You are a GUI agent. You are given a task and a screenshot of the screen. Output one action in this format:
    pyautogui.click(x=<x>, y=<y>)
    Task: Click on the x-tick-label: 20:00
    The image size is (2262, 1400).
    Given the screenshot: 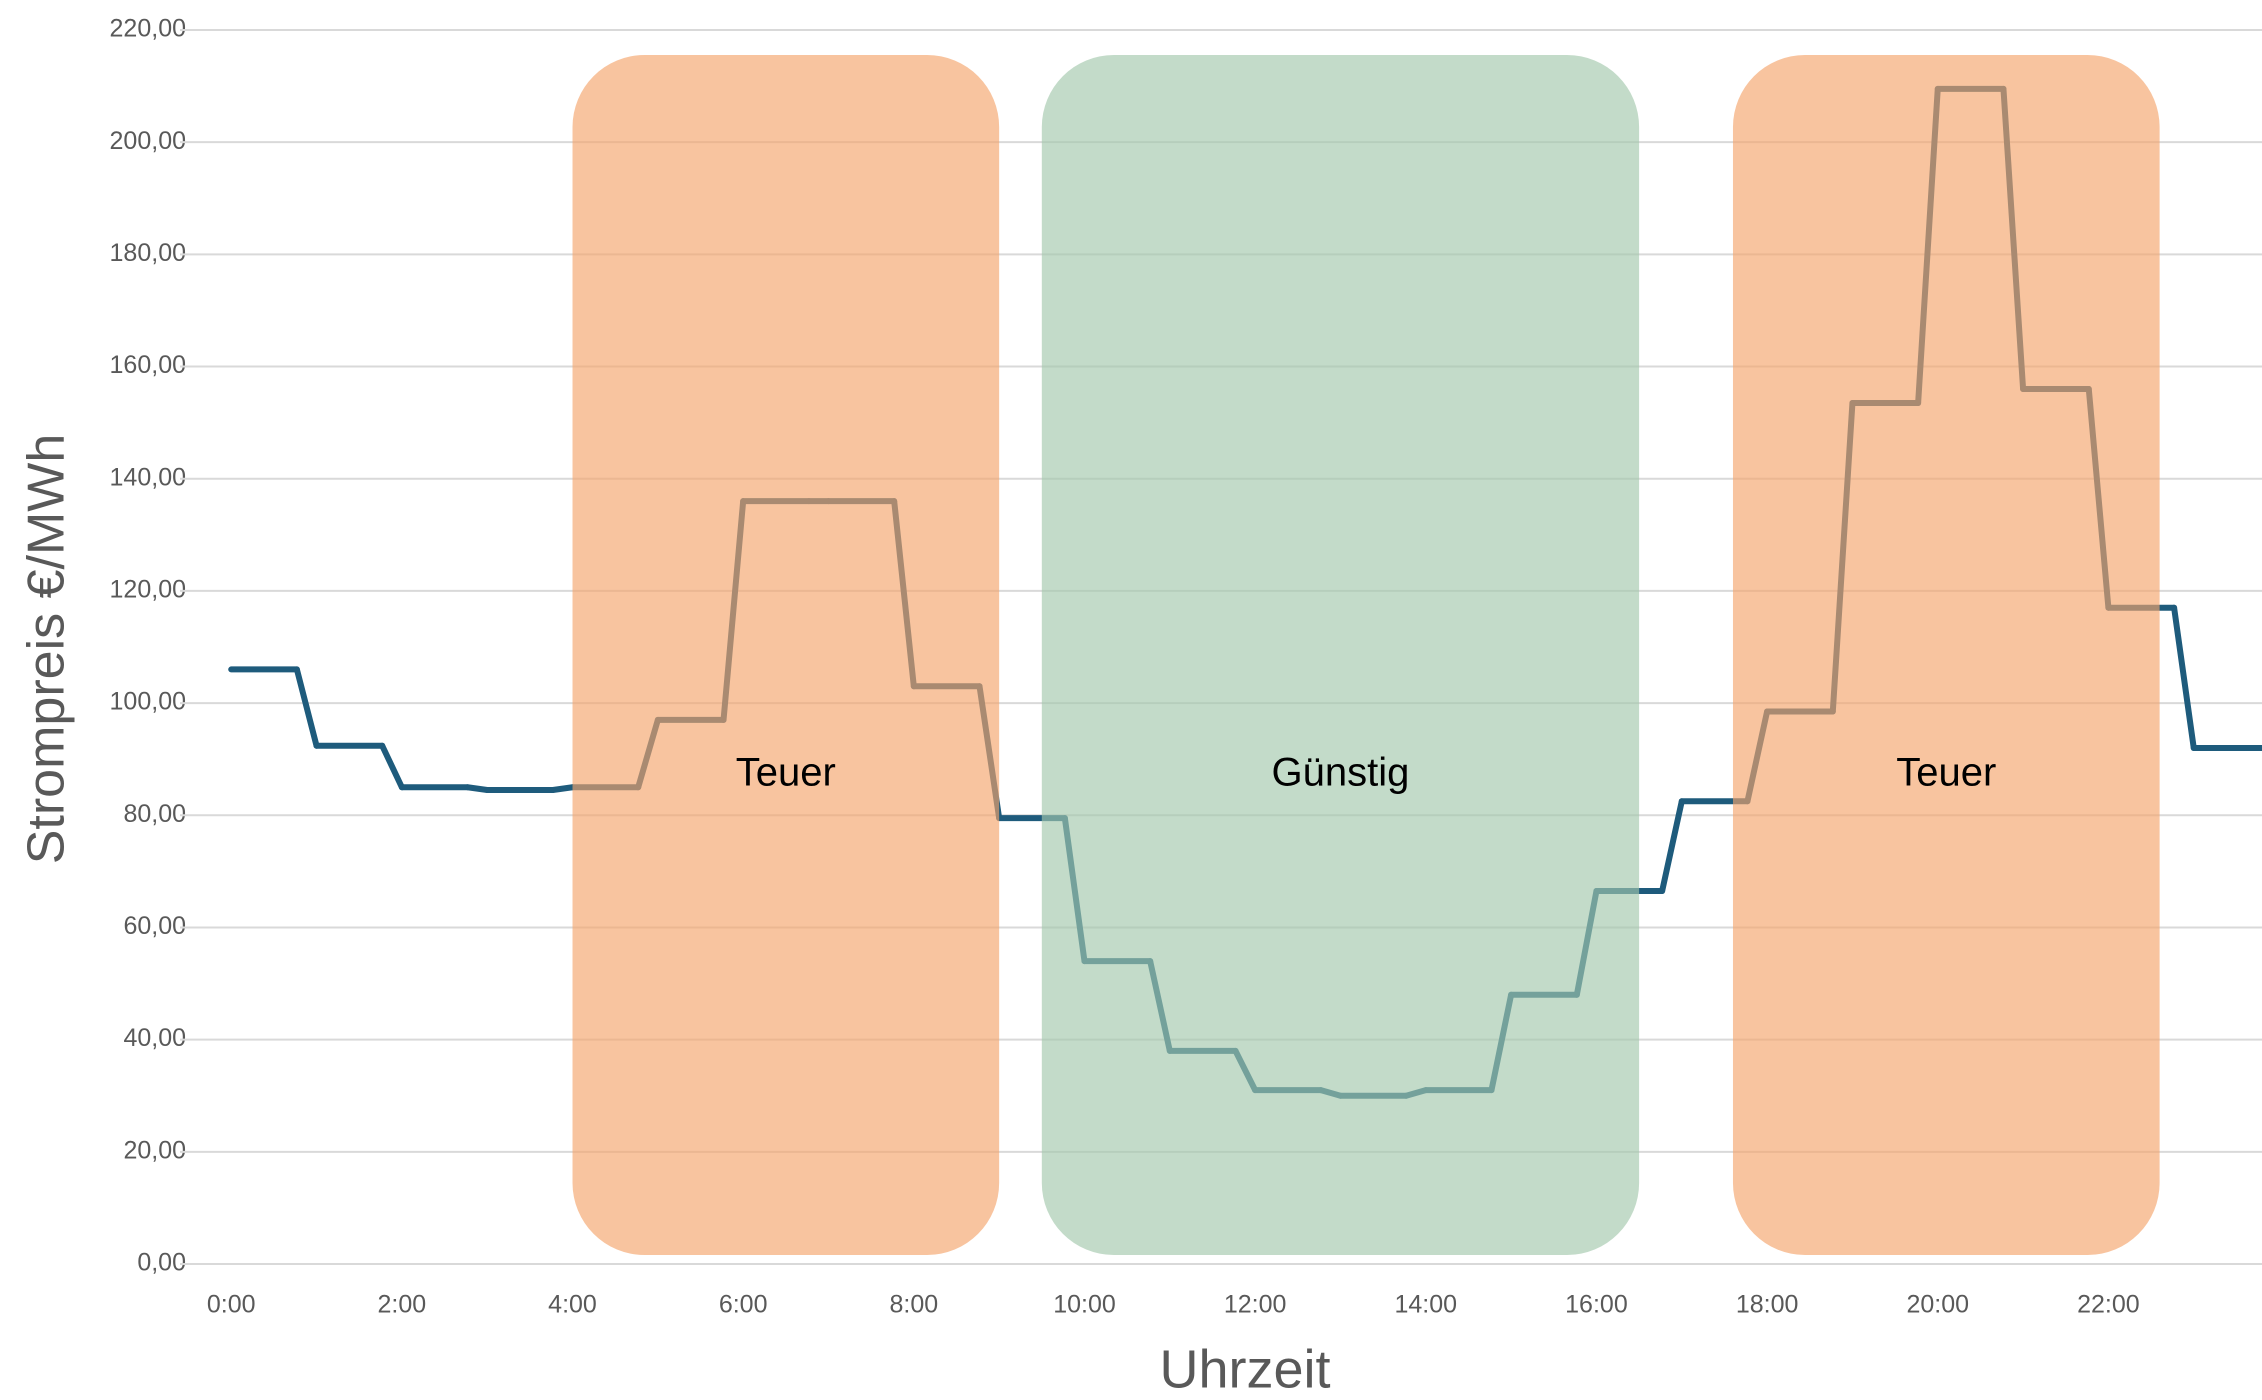 What is the action you would take?
    pyautogui.click(x=1937, y=1305)
    